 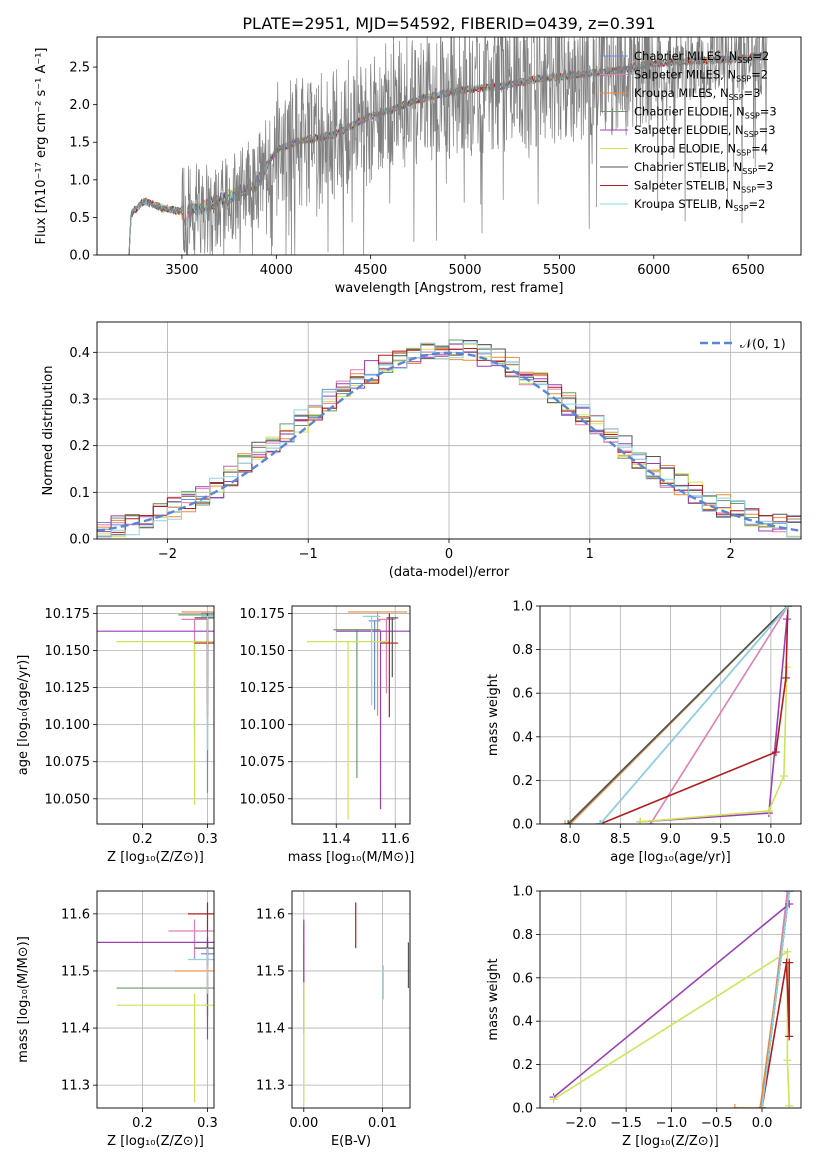 I want to click on y-tick-label: 11.5, so click(x=270, y=971).